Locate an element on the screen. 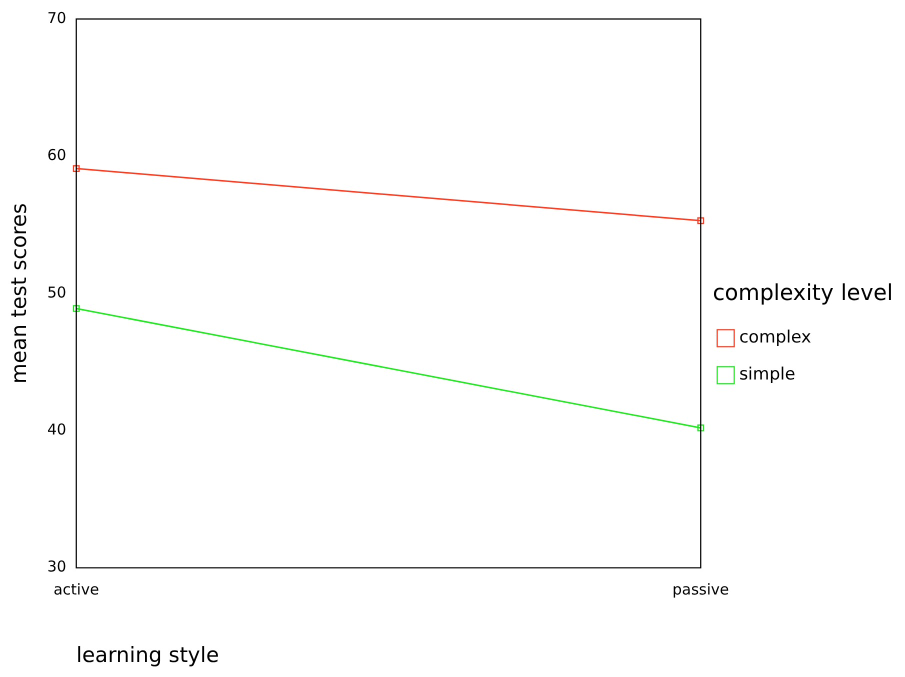  legend-title: complexity level is located at coordinates (802, 293).